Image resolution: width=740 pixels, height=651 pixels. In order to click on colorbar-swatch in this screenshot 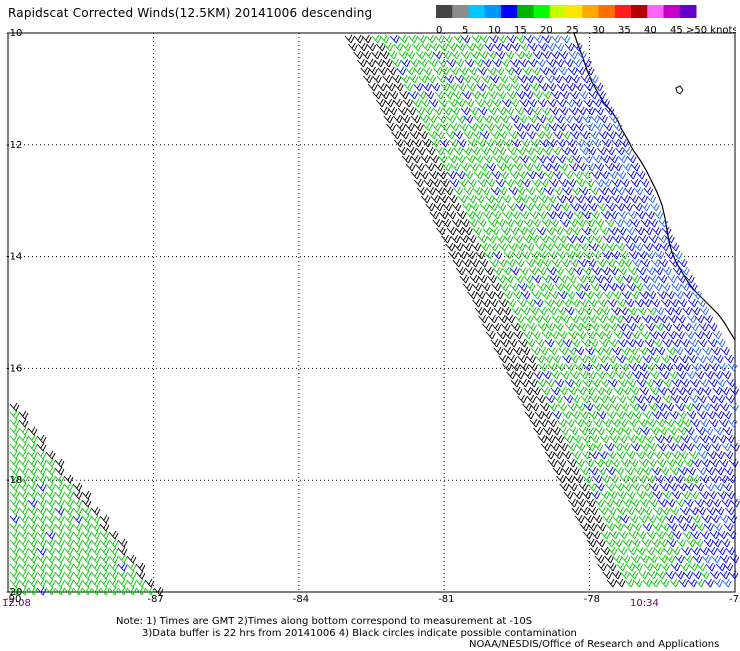, I will do `click(688, 11)`.